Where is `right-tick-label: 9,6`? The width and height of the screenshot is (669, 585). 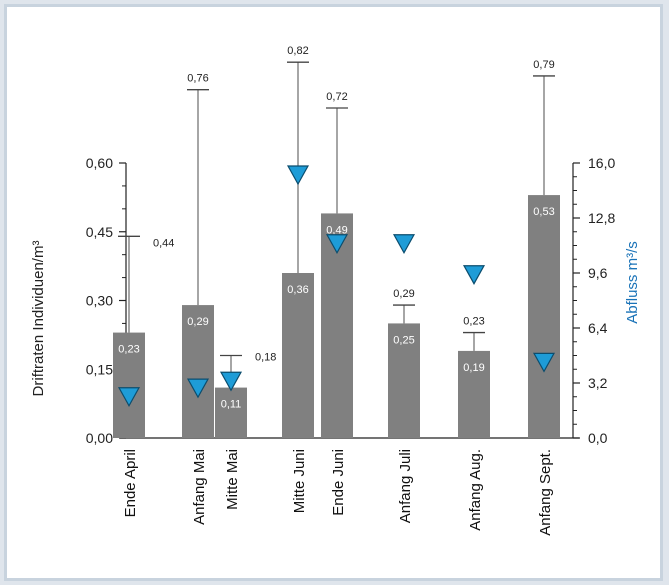
right-tick-label: 9,6 is located at coordinates (598, 273).